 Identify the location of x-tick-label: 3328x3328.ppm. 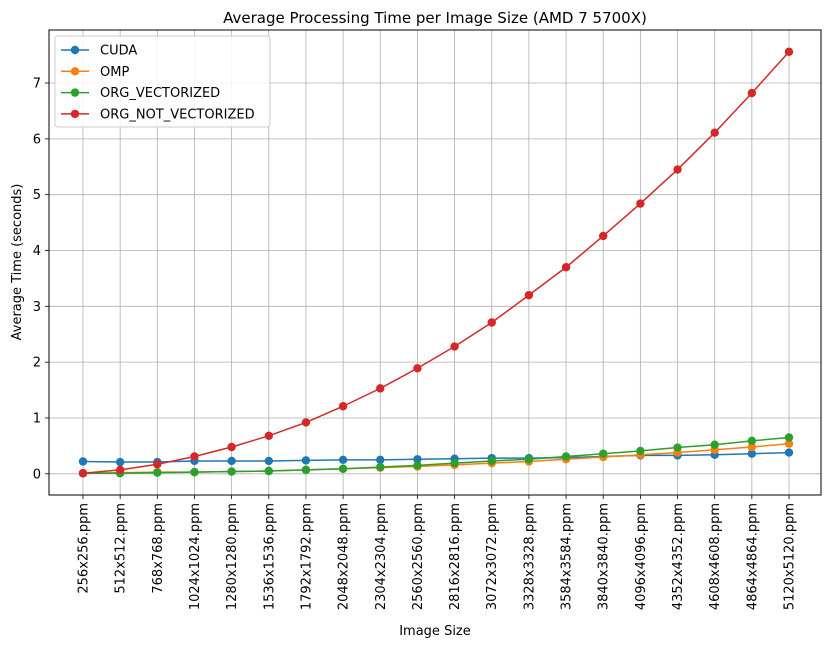
(529, 556).